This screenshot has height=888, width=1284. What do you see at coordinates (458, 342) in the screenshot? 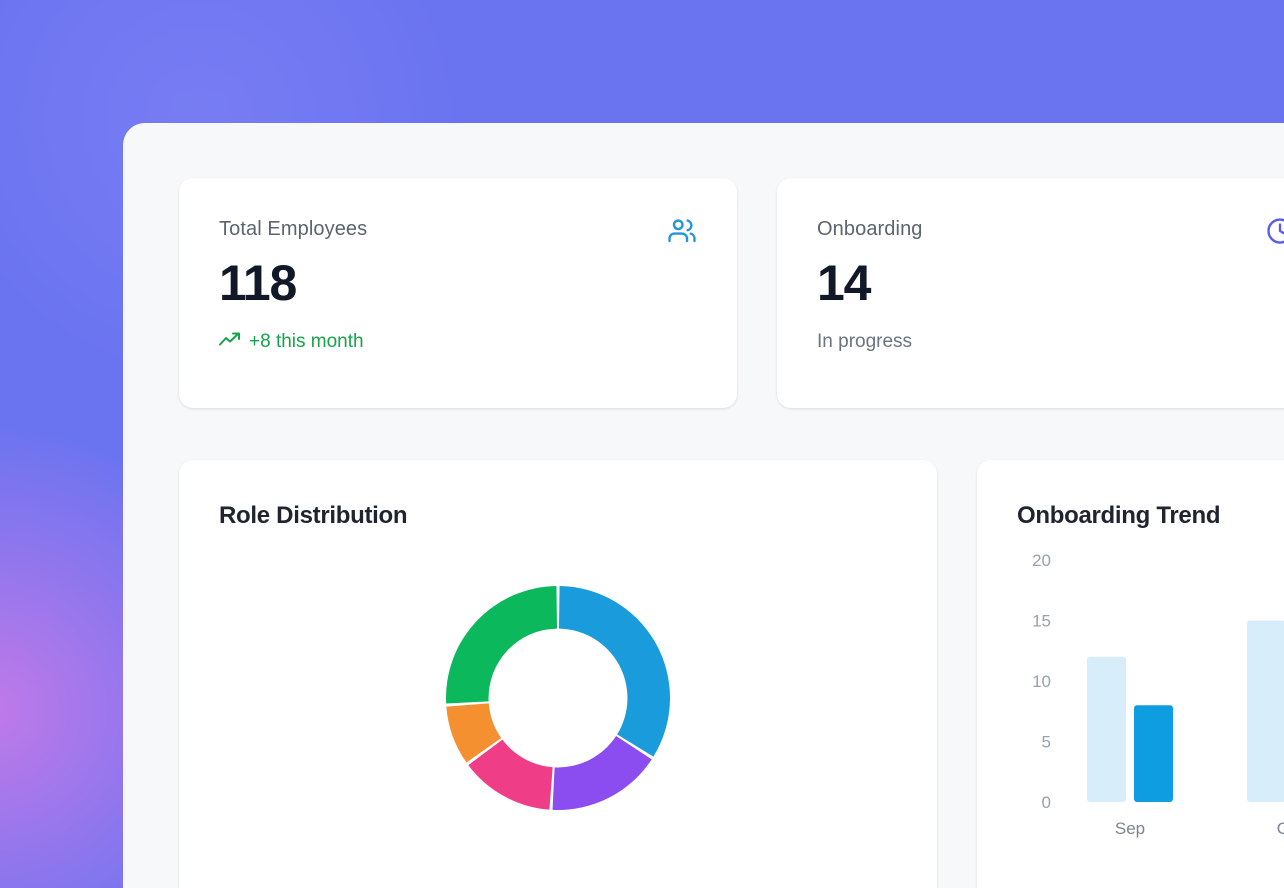
I see `stat-delta: +8 this month` at bounding box center [458, 342].